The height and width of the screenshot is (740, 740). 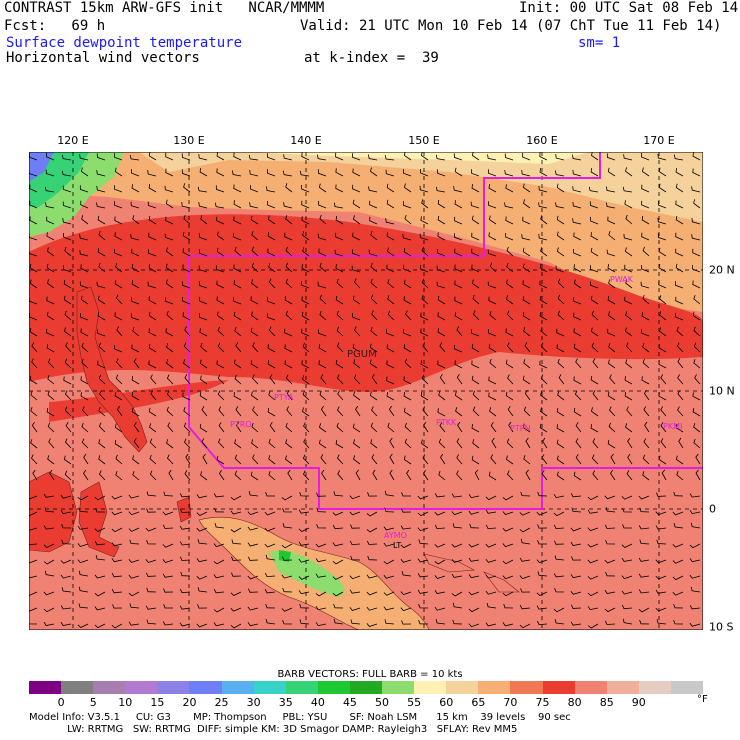 I want to click on color-tick-label: 20, so click(x=189, y=702).